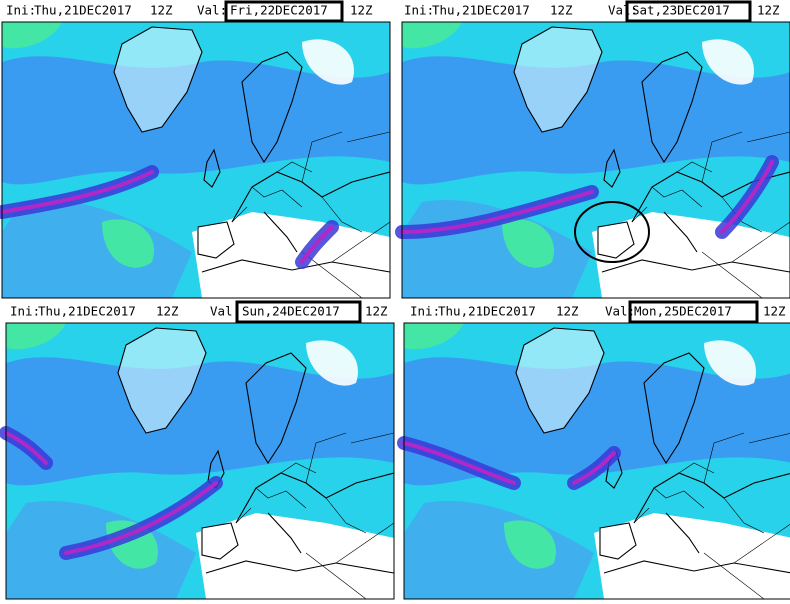  I want to click on header-val: Sat,23DEC2017, so click(681, 10).